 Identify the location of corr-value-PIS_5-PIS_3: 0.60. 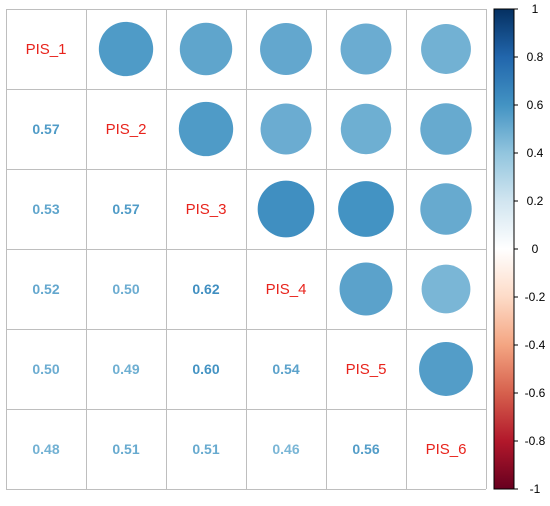
(205, 369).